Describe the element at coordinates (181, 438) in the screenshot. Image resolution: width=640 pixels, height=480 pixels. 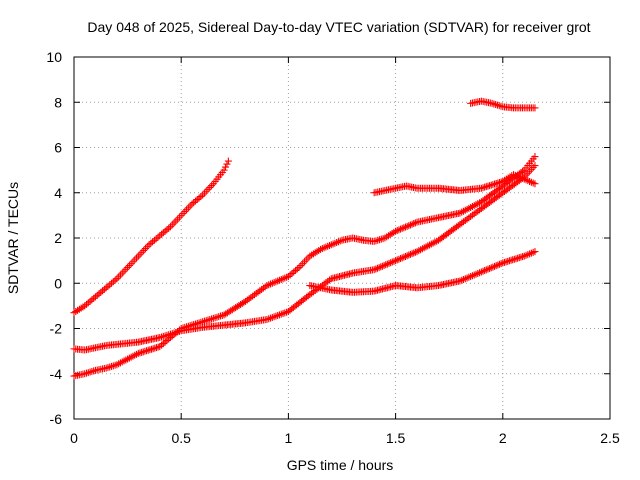
I see `x-tick-label: 0.5` at that location.